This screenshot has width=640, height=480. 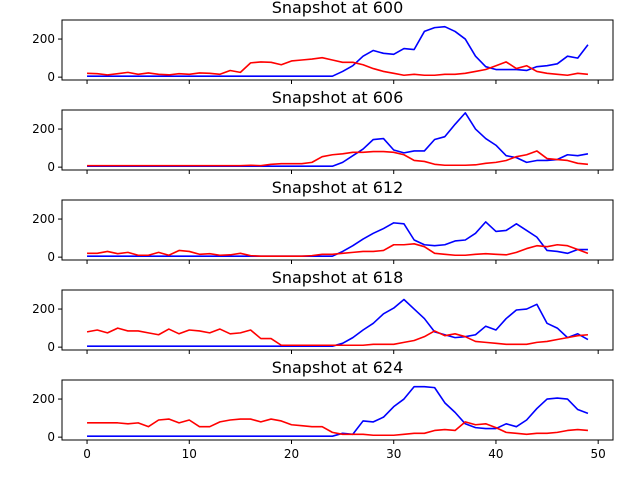 I want to click on x-tick-label: 30, so click(x=393, y=454).